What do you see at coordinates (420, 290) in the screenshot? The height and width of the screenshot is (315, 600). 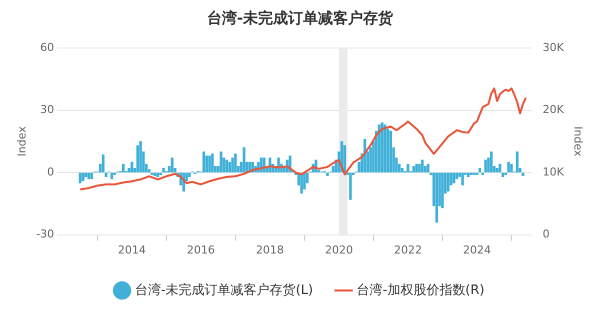 I see `legend-label: 台湾-加权股价指数(R)` at bounding box center [420, 290].